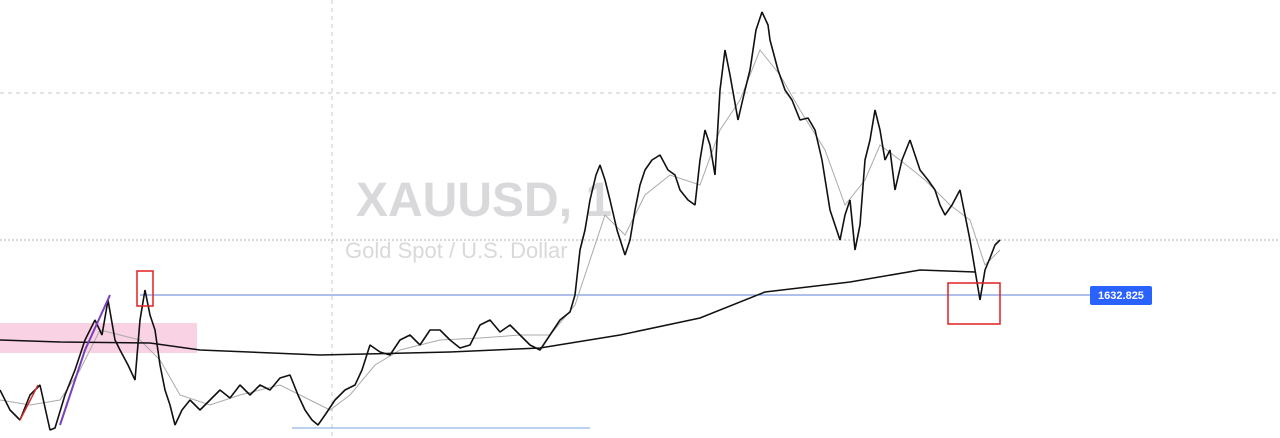 The image size is (1280, 438). I want to click on watermark-name: Gold Spot / U.S. Dollar, so click(456, 250).